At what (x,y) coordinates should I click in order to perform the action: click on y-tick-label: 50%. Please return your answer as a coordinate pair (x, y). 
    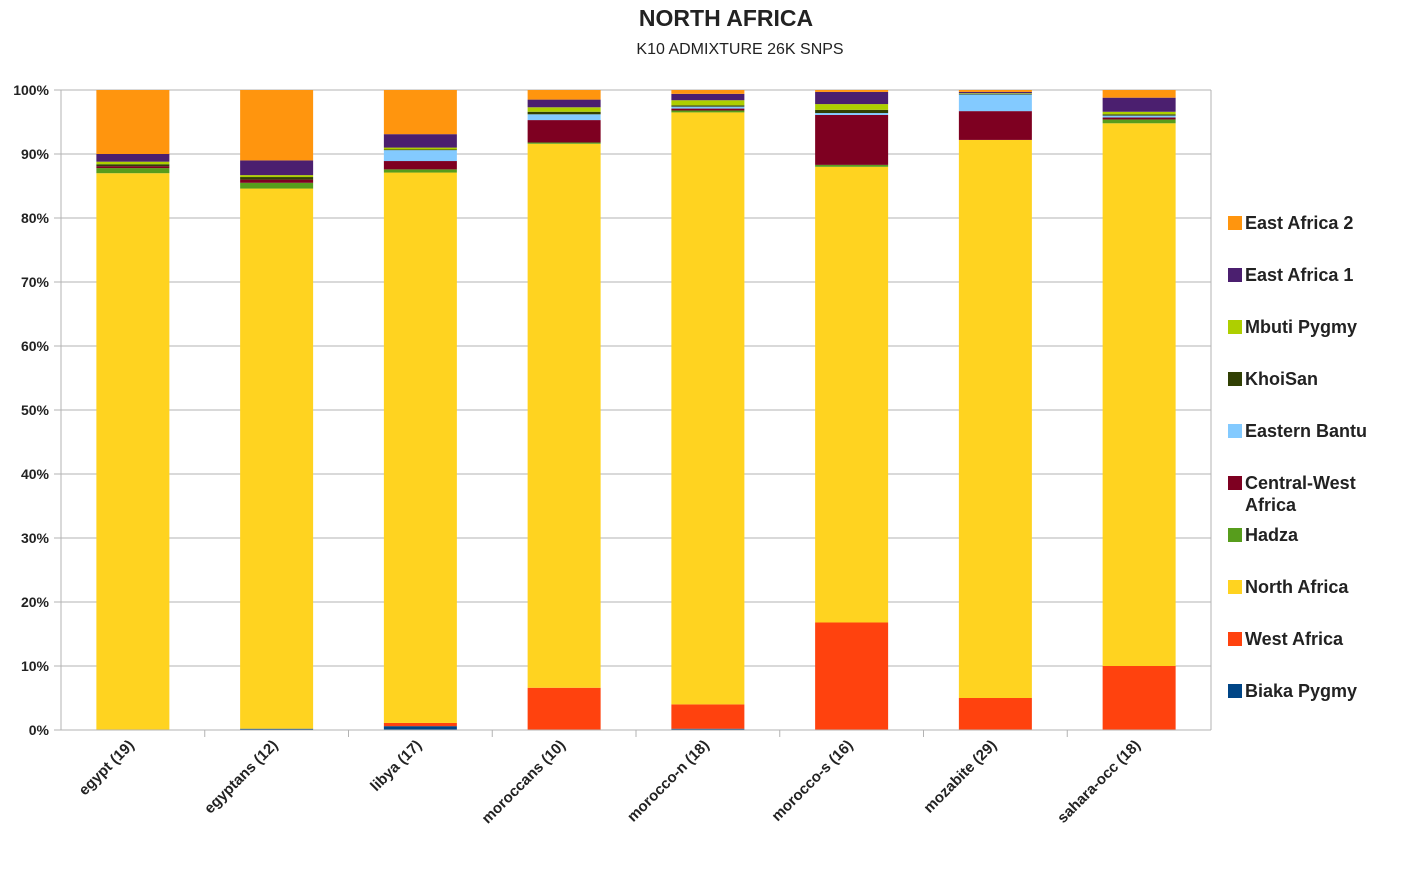
    Looking at the image, I should click on (35, 410).